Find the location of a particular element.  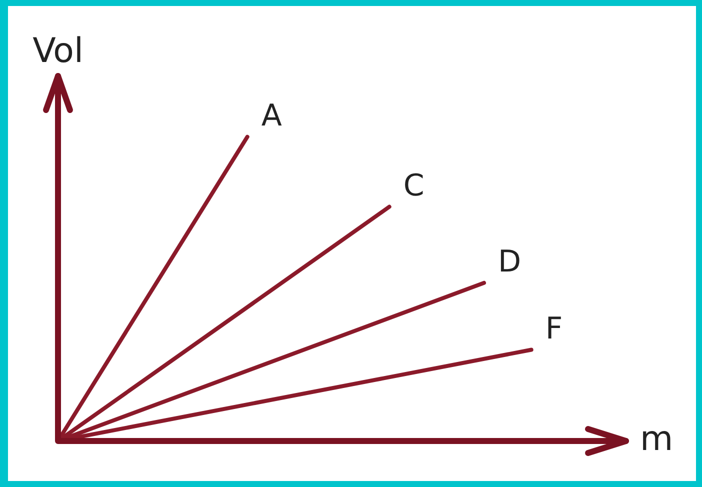

series-label: A is located at coordinates (271, 116).